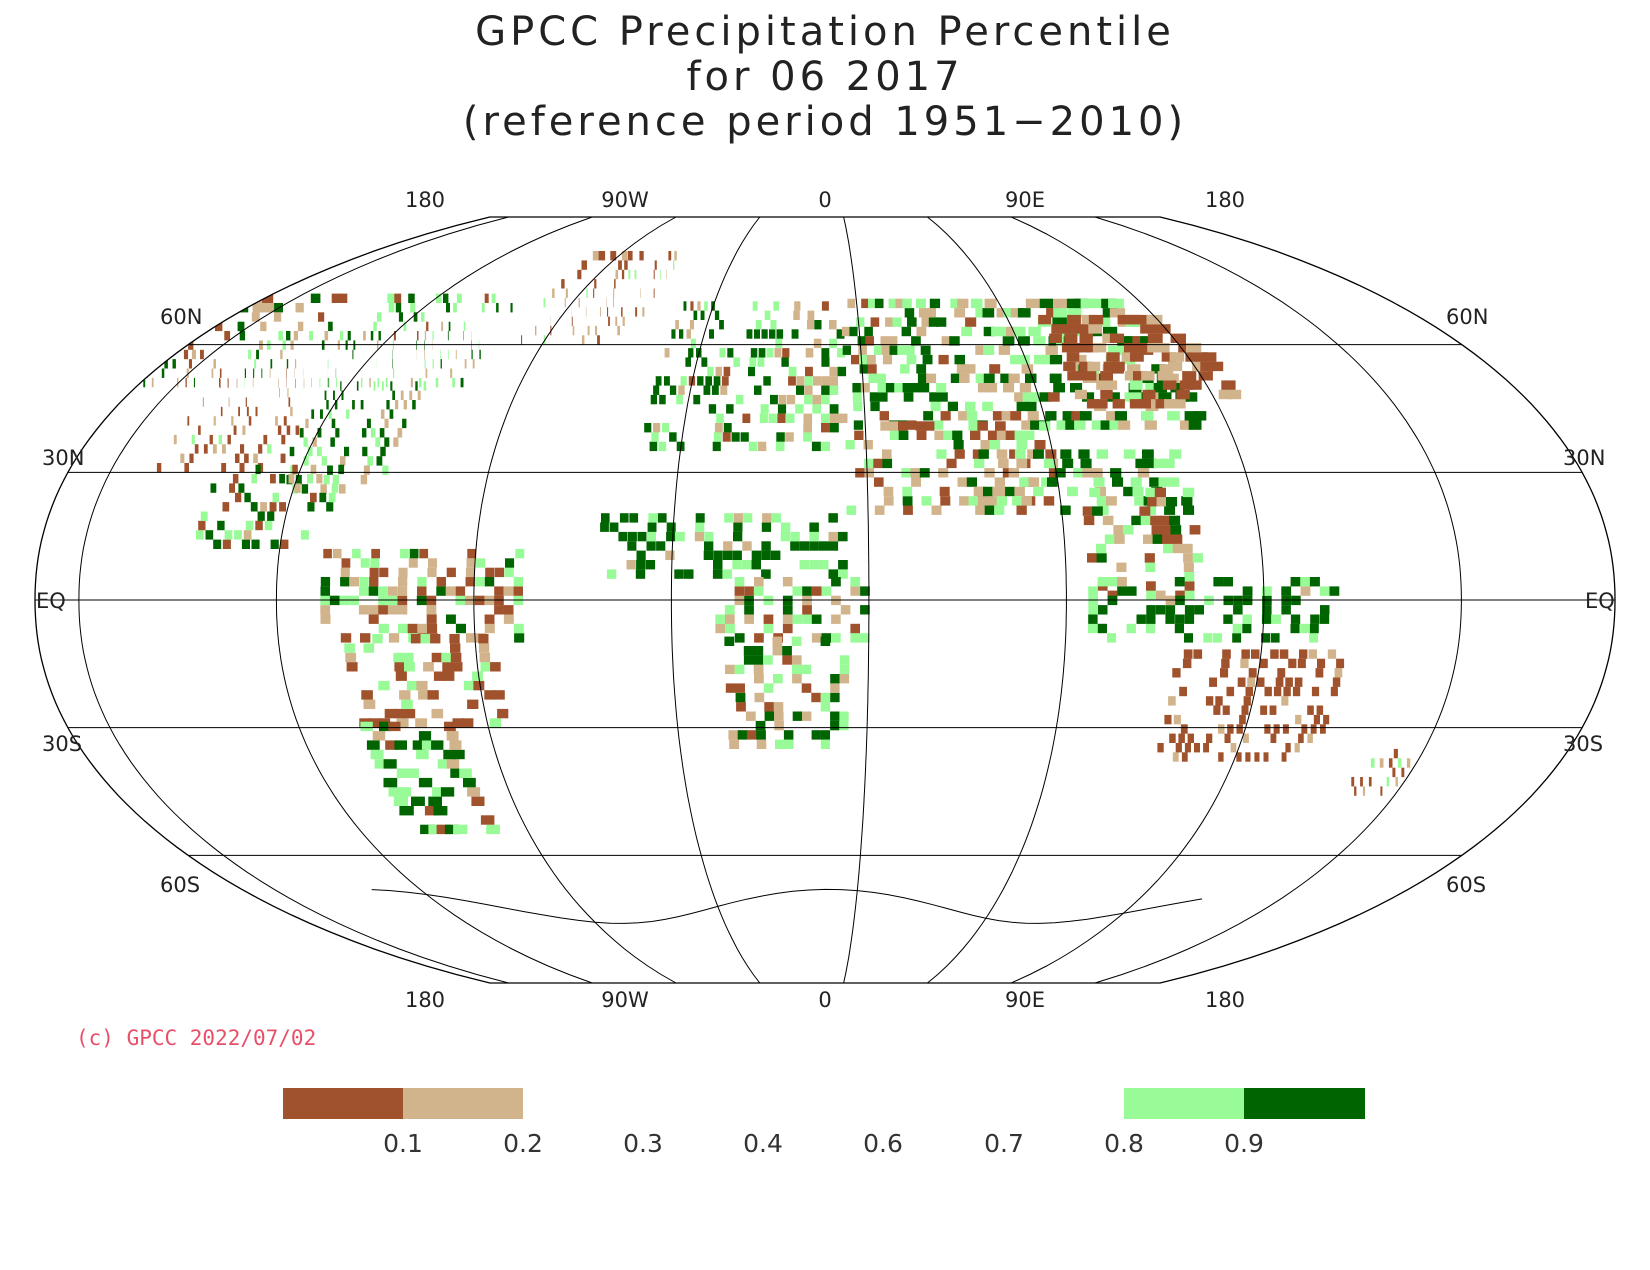 Image resolution: width=1650 pixels, height=1270 pixels. I want to click on chart-subtitle-reference: (reference period 1951−2010), so click(825, 122).